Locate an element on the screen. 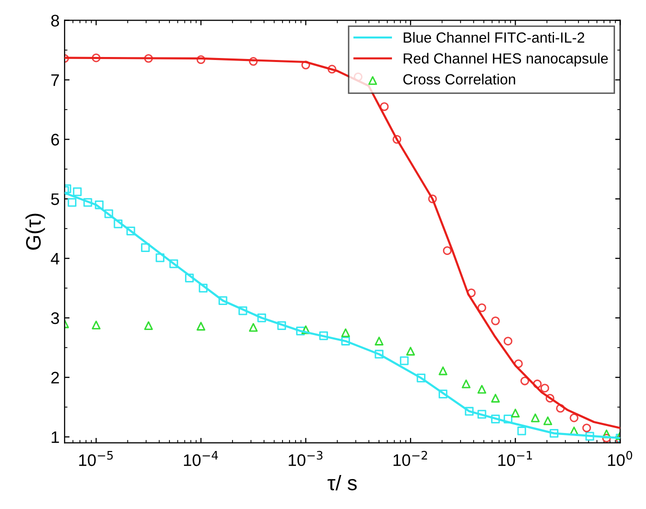 The width and height of the screenshot is (646, 509). x-axis-title: τ/ s is located at coordinates (342, 482).